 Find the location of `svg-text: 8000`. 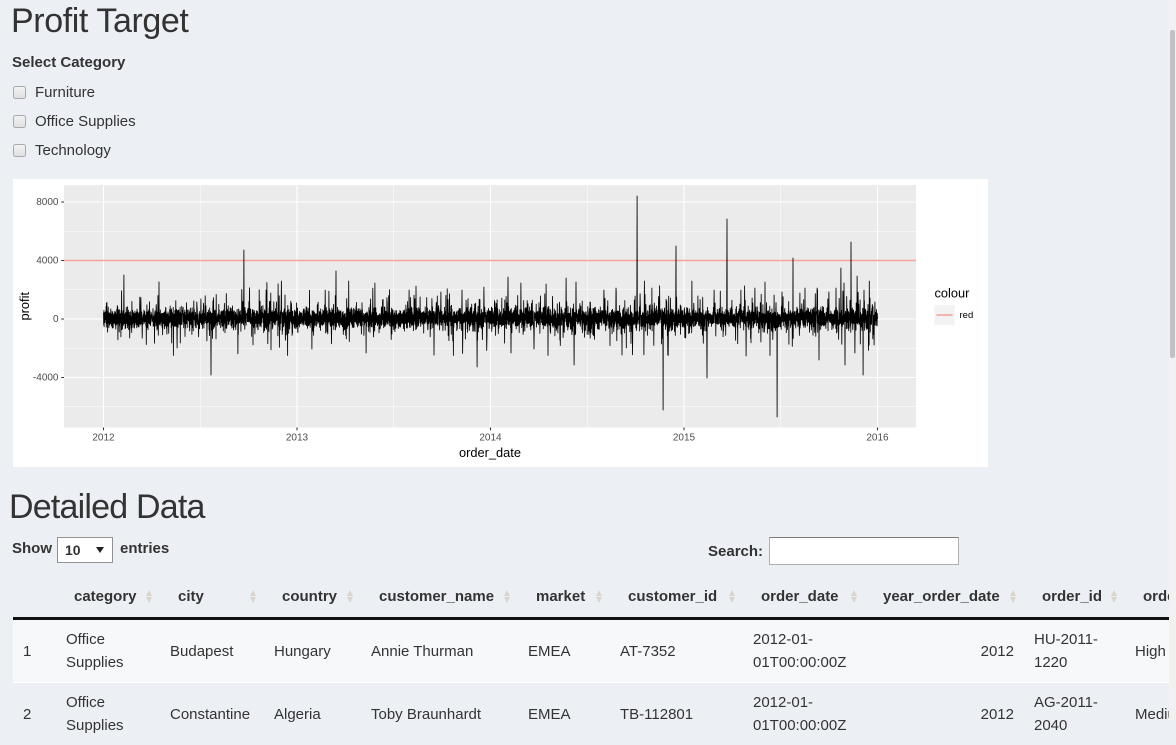

svg-text: 8000 is located at coordinates (47, 202).